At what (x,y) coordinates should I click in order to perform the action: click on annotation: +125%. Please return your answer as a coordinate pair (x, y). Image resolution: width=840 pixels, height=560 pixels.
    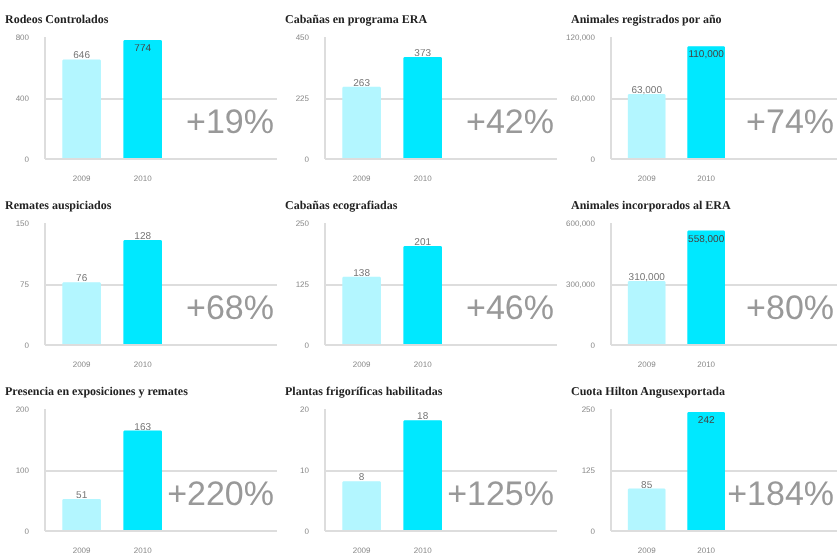
    Looking at the image, I should click on (500, 494).